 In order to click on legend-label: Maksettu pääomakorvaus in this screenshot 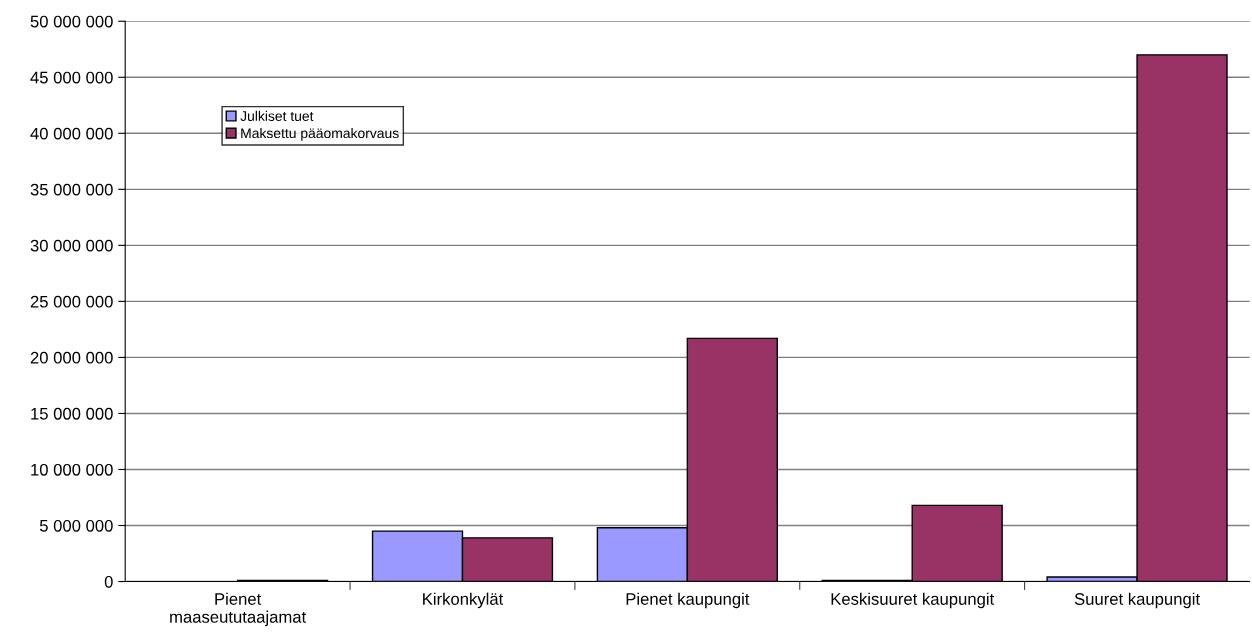, I will do `click(320, 134)`.